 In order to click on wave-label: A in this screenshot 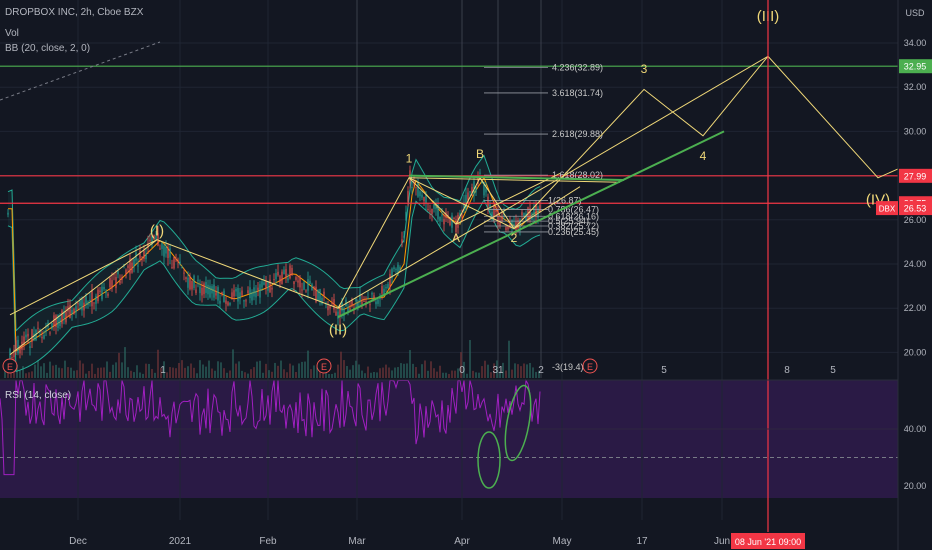, I will do `click(456, 238)`.